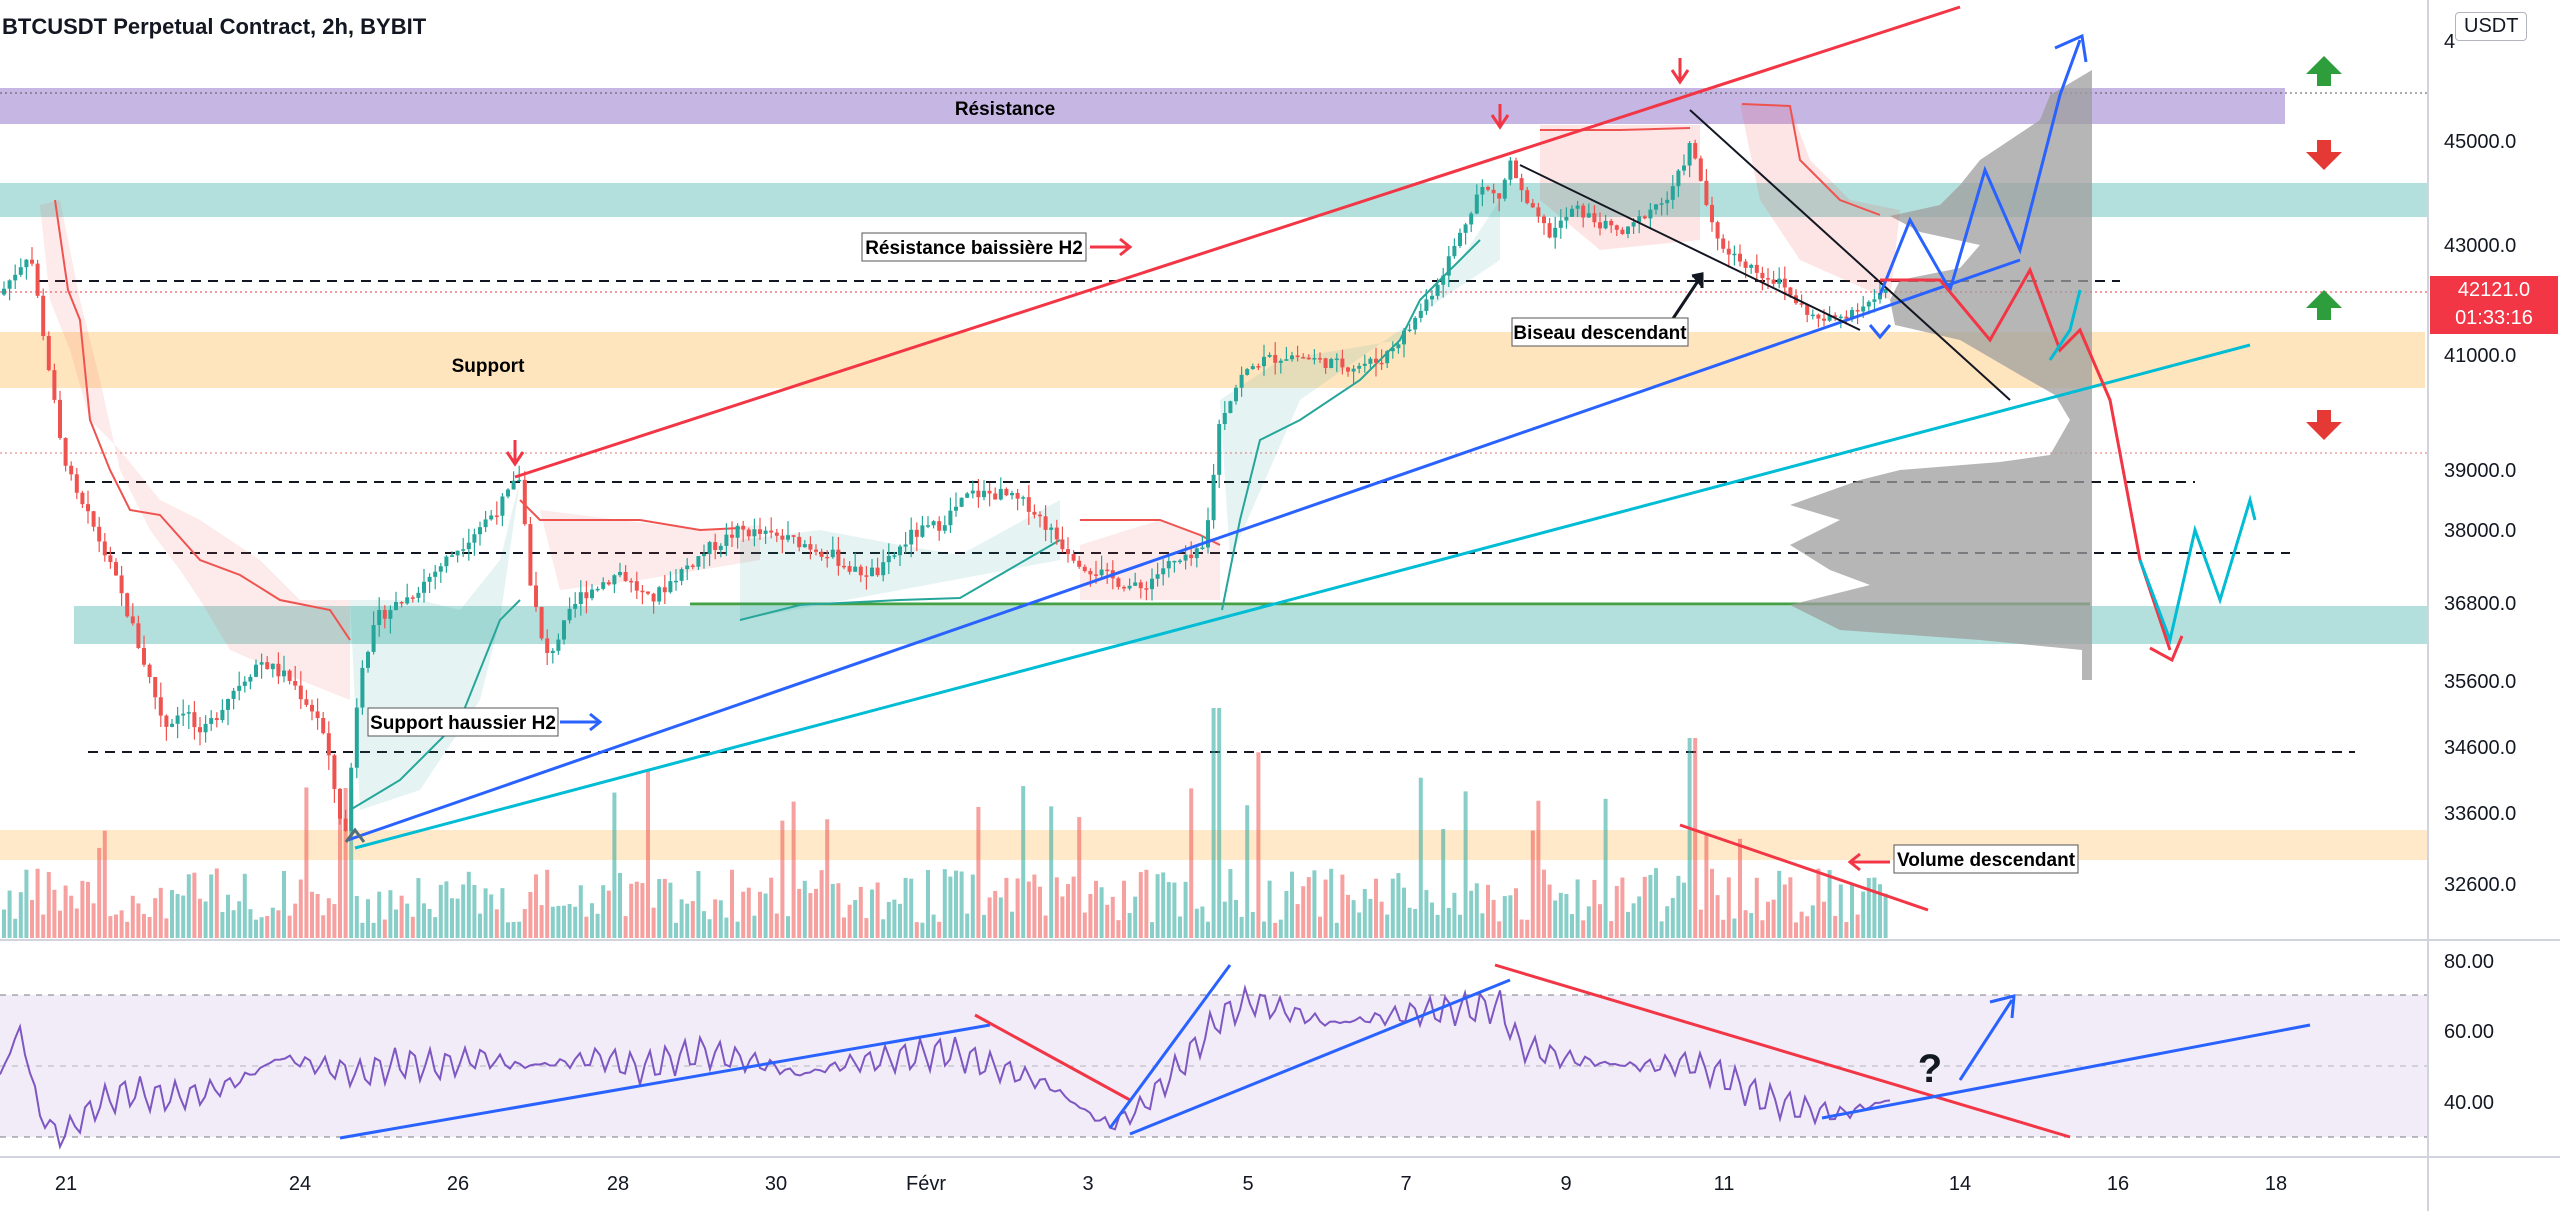 The image size is (2560, 1211). I want to click on support-label: Support, so click(488, 366).